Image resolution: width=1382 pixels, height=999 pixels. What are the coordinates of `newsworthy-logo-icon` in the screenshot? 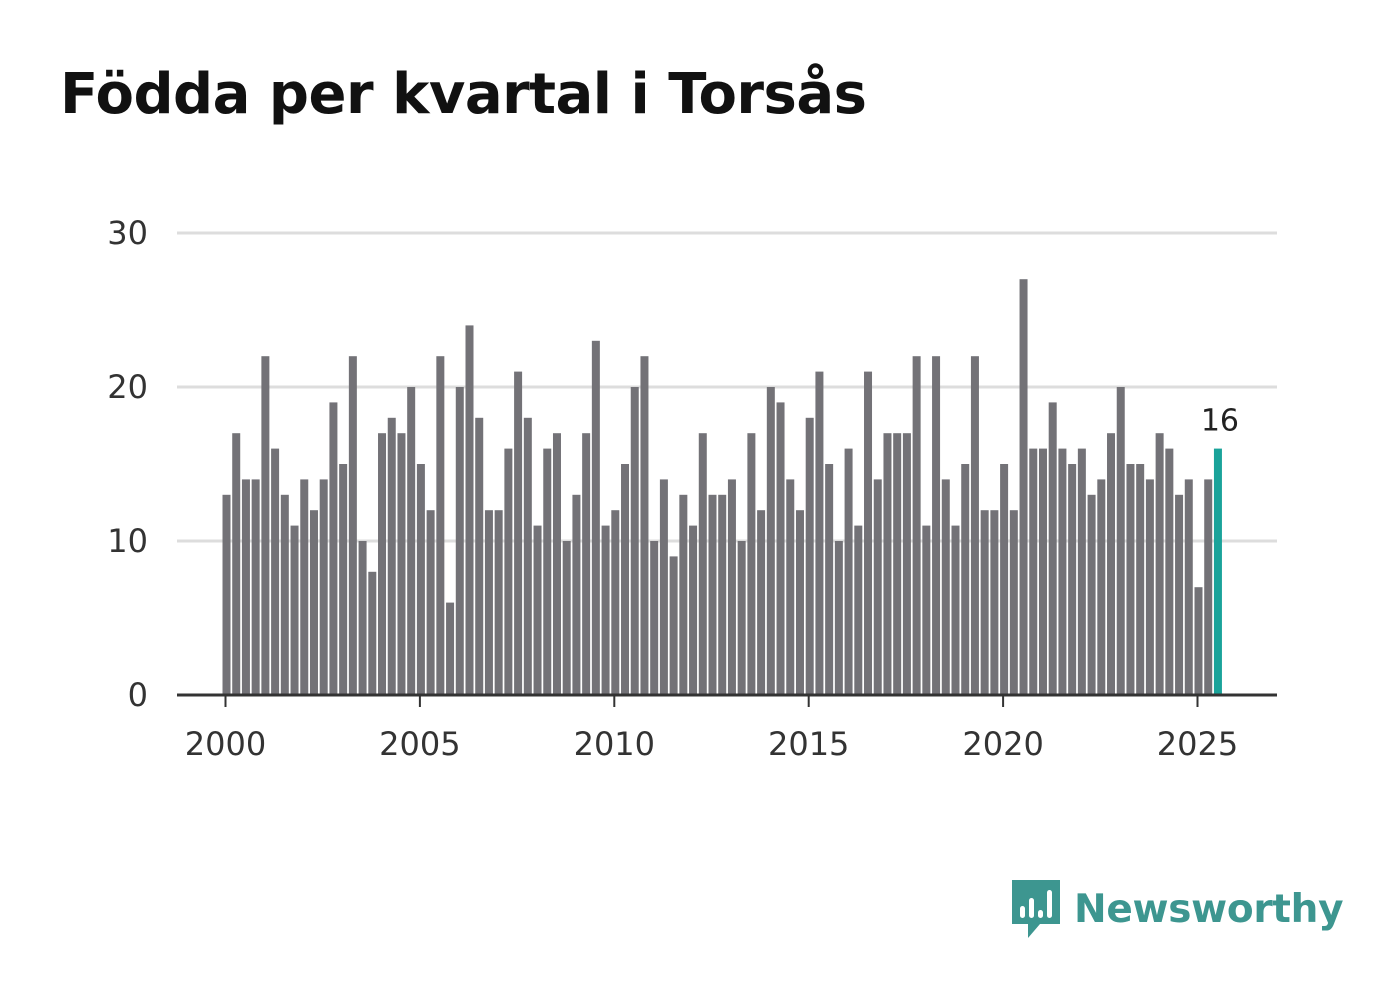 It's located at (1036, 909).